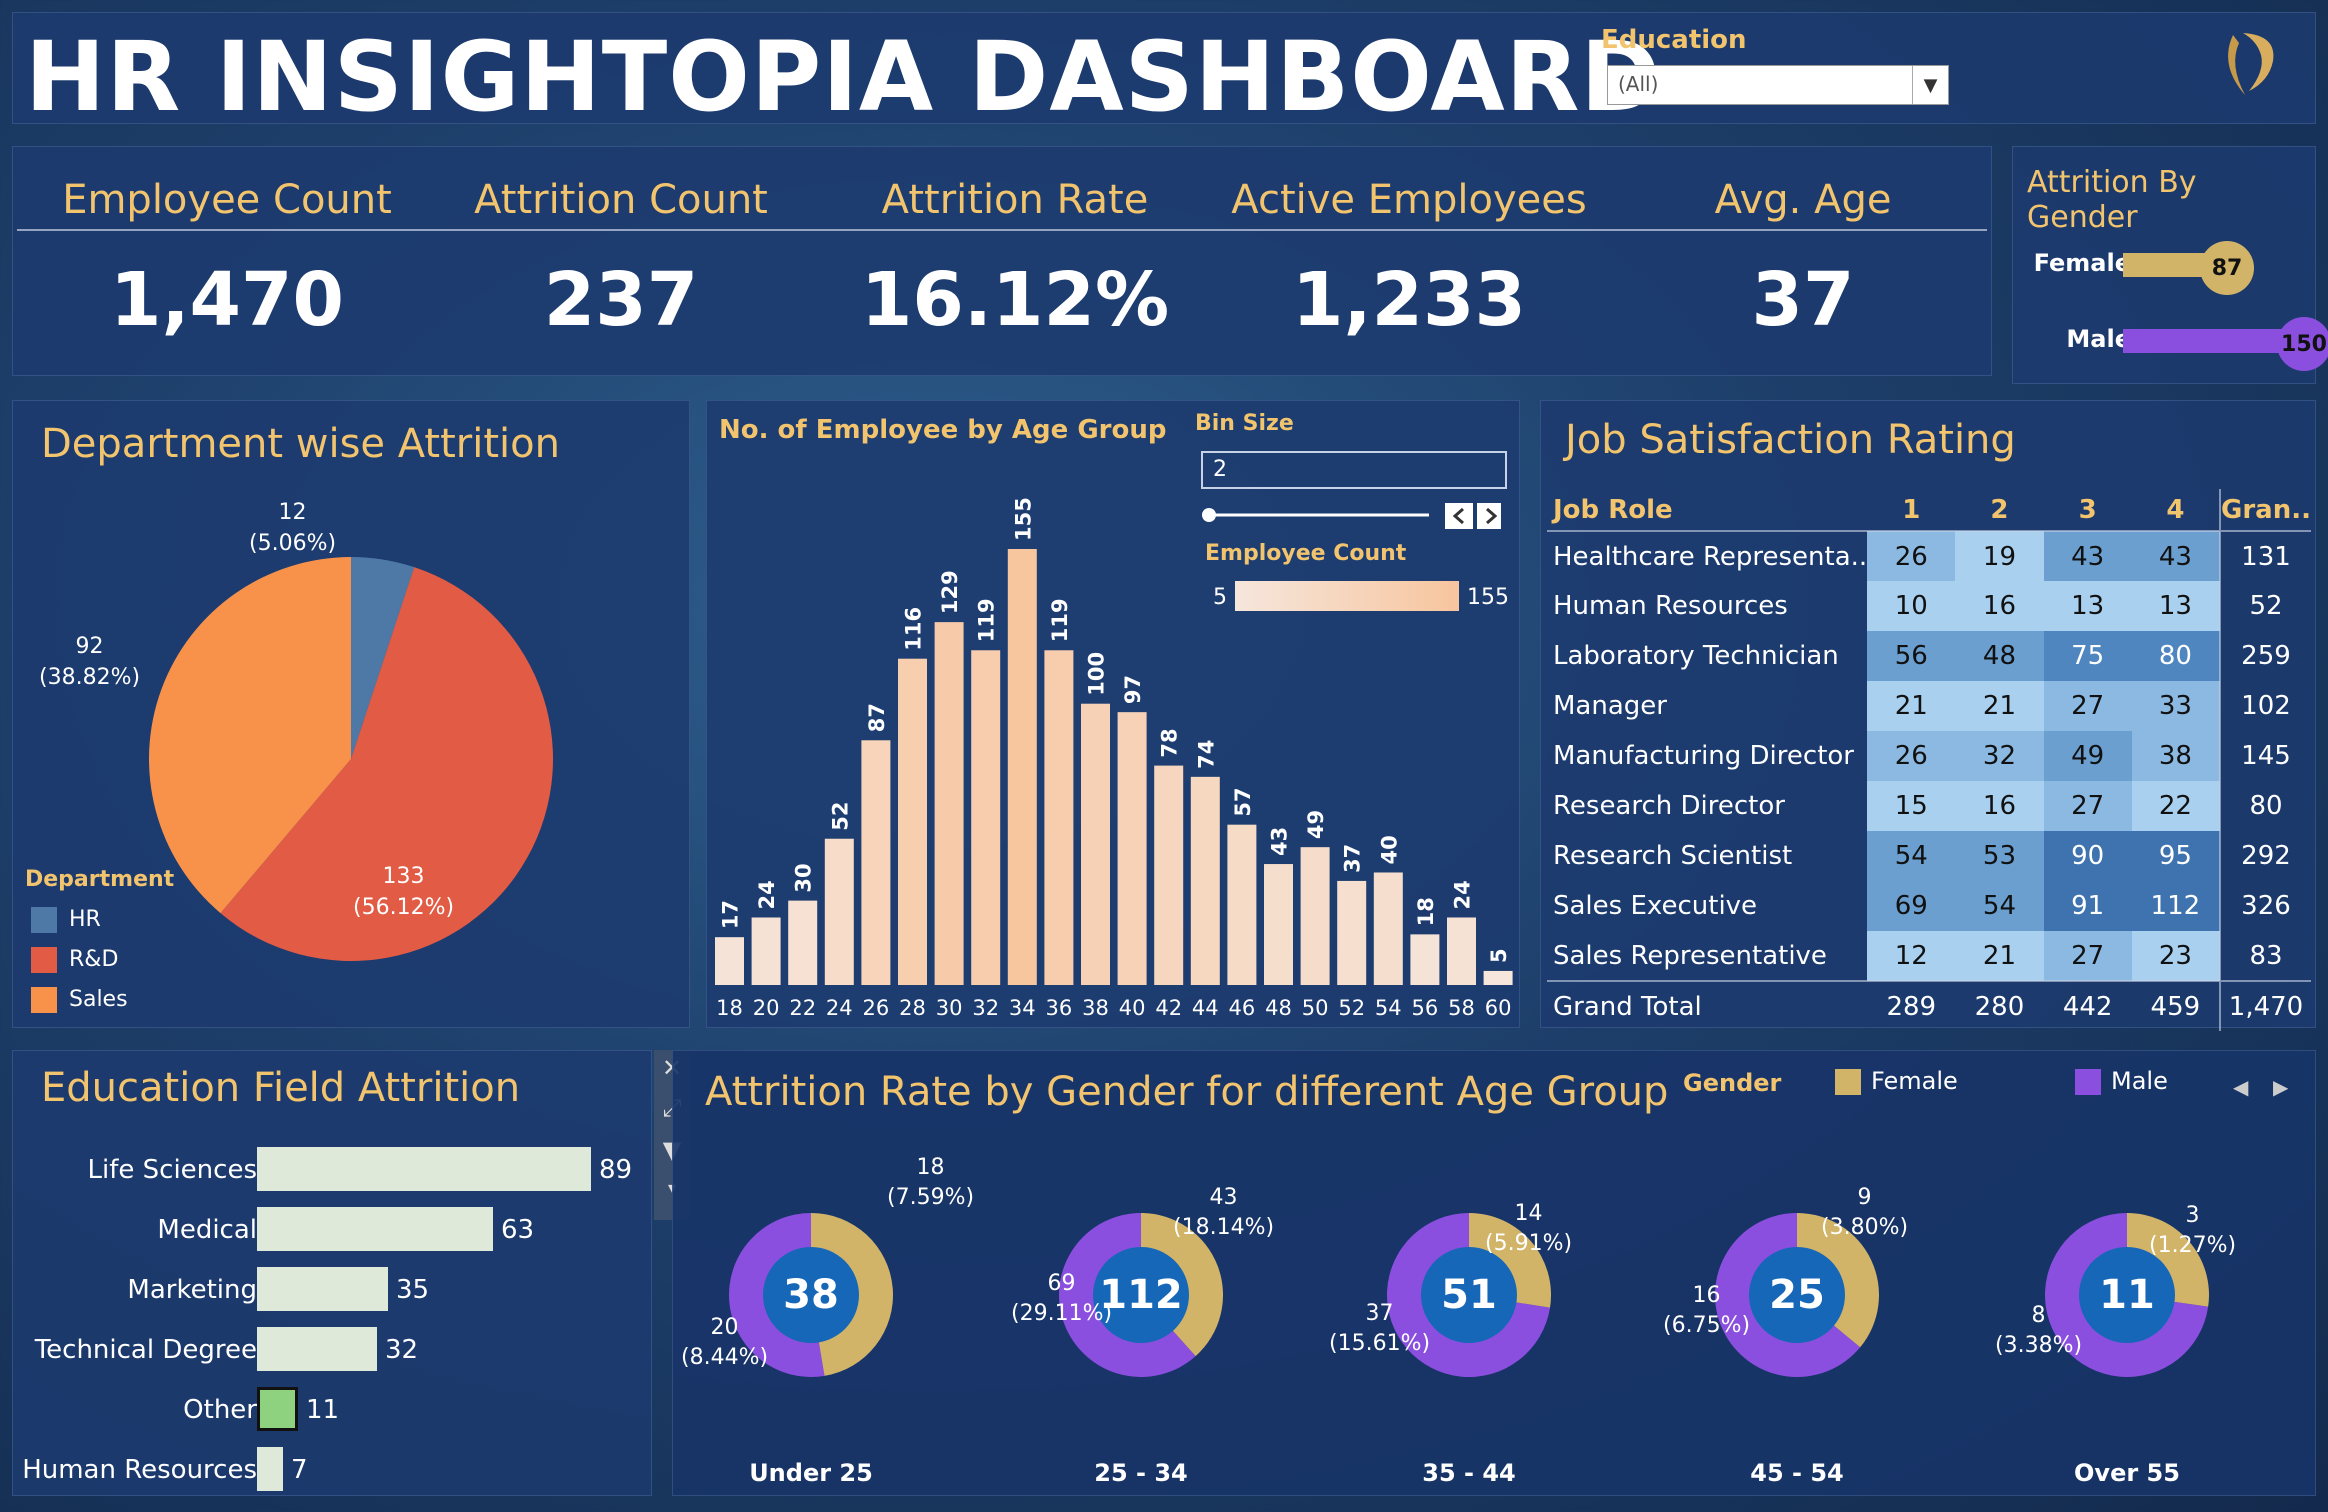  What do you see at coordinates (2265, 510) in the screenshot?
I see `column-header: Gran..` at bounding box center [2265, 510].